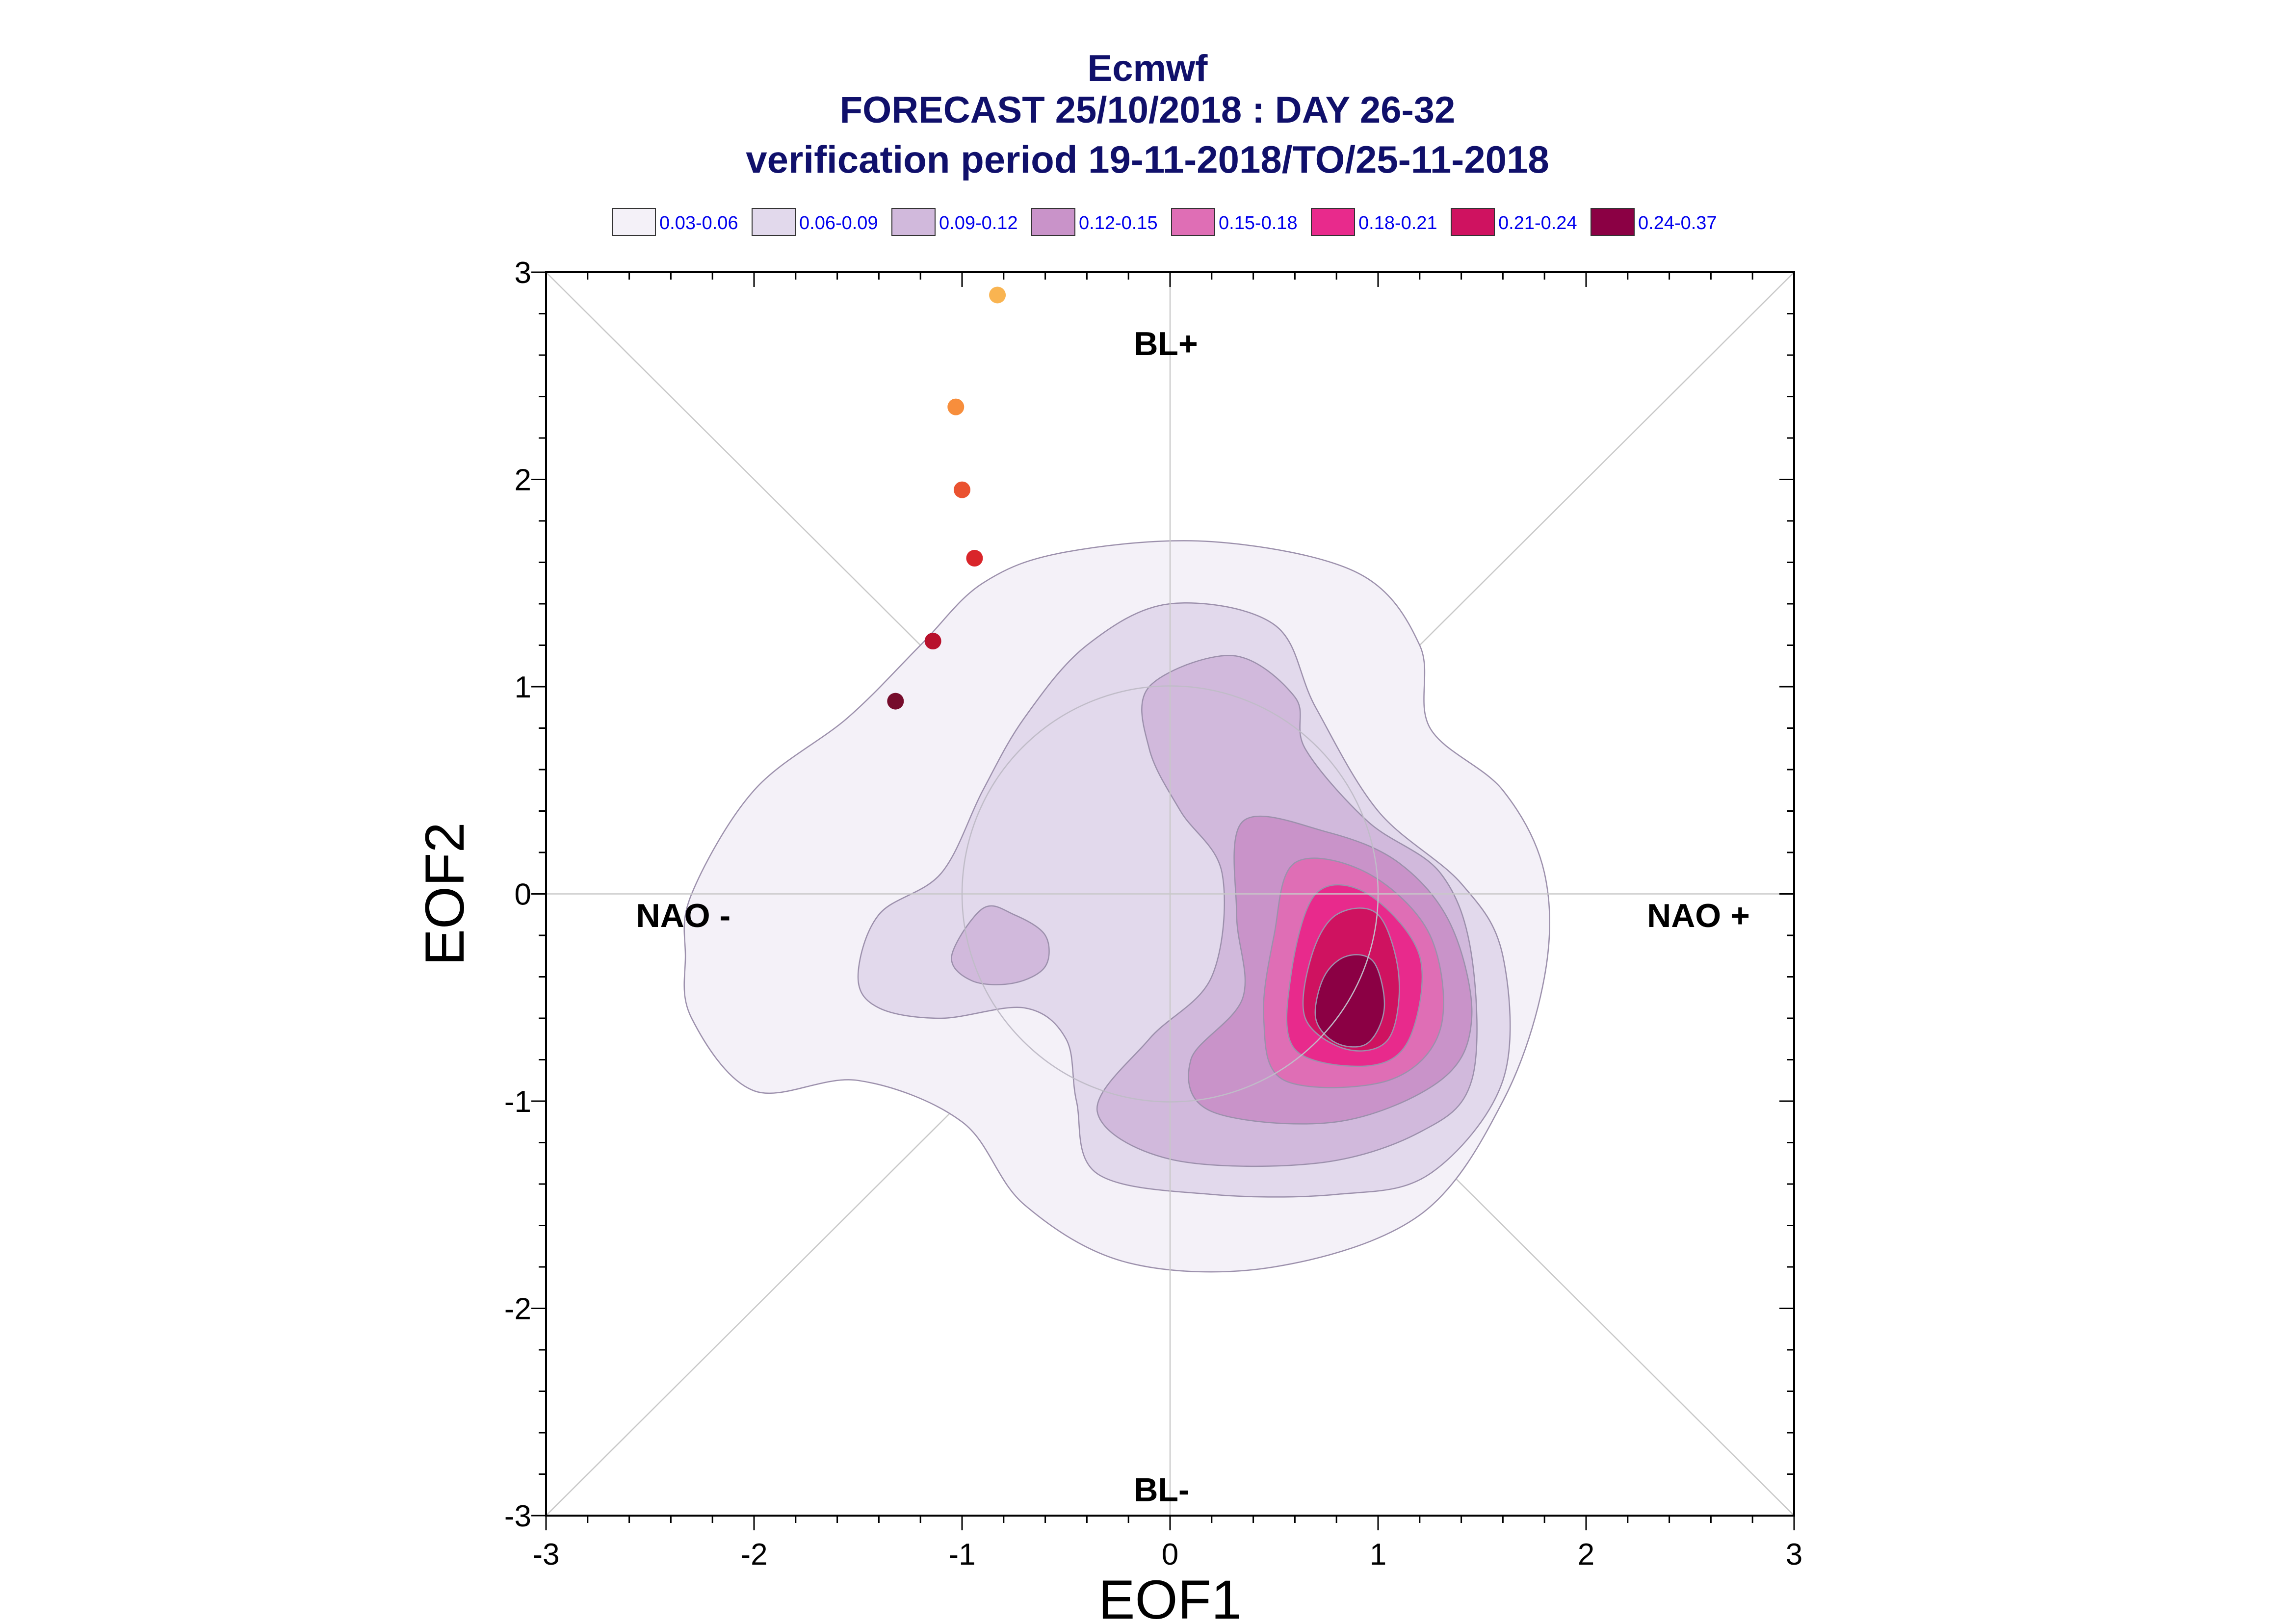 The height and width of the screenshot is (1624, 2295). What do you see at coordinates (1148, 68) in the screenshot?
I see `title-line-0: Ecmwf` at bounding box center [1148, 68].